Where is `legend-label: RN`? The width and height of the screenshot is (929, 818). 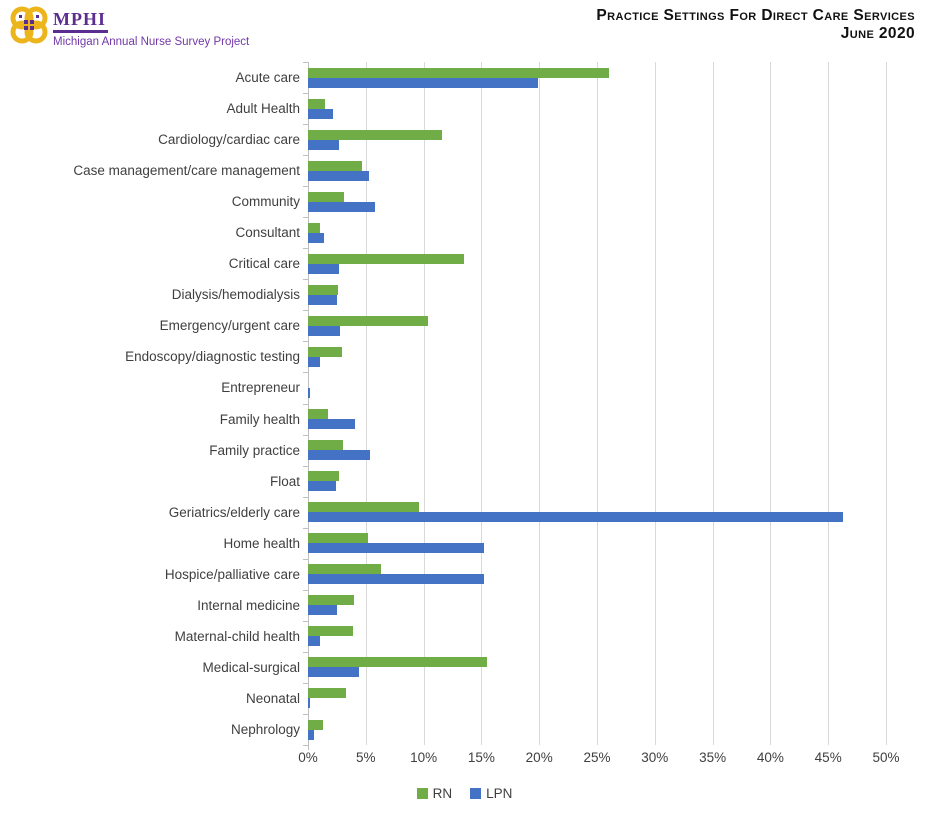 legend-label: RN is located at coordinates (442, 793).